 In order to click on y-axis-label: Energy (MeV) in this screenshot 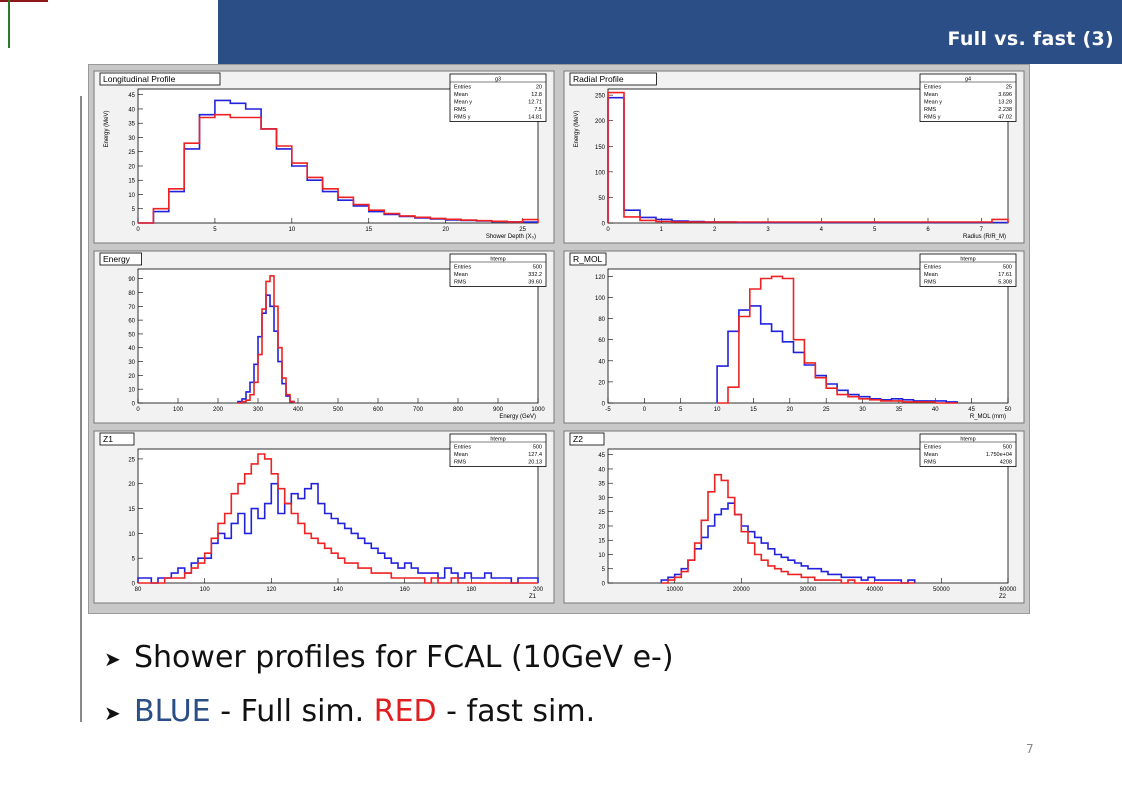, I will do `click(577, 128)`.